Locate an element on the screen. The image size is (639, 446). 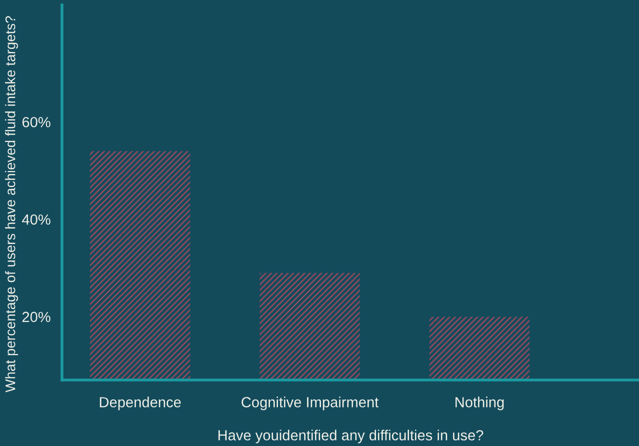
y-axis-title: What percentage of users have achieved fluid intake targets? is located at coordinates (11, 204).